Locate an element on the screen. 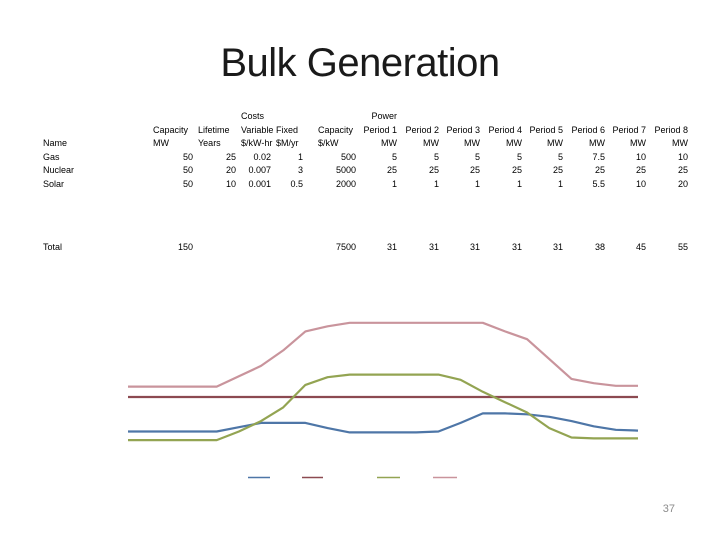 The image size is (720, 540). table-cell: 0.5 is located at coordinates (296, 183).